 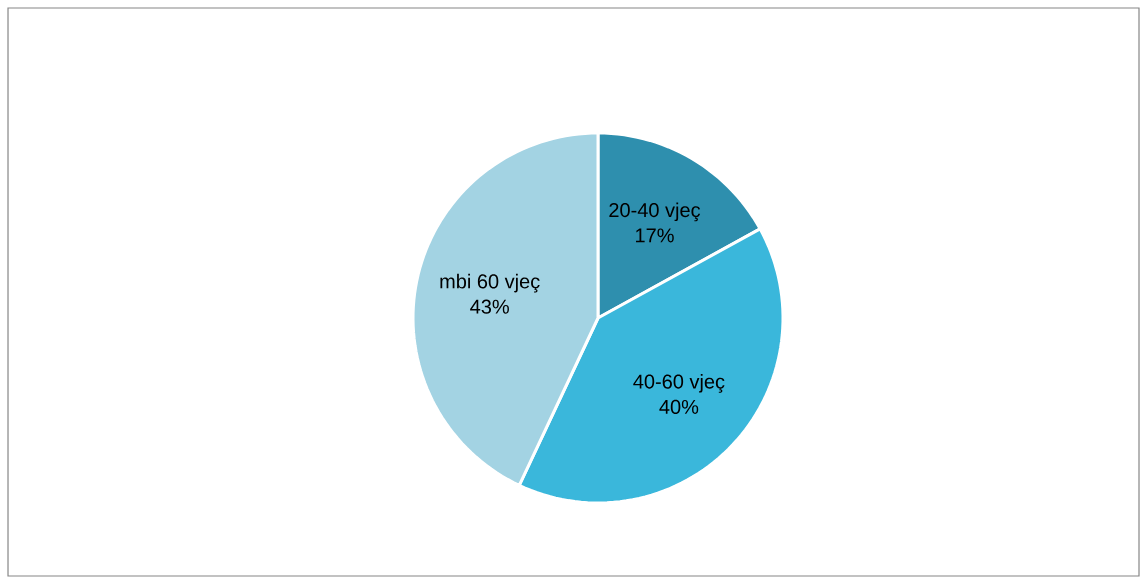 I want to click on slice-label: 40-60 vjeç, so click(x=679, y=383).